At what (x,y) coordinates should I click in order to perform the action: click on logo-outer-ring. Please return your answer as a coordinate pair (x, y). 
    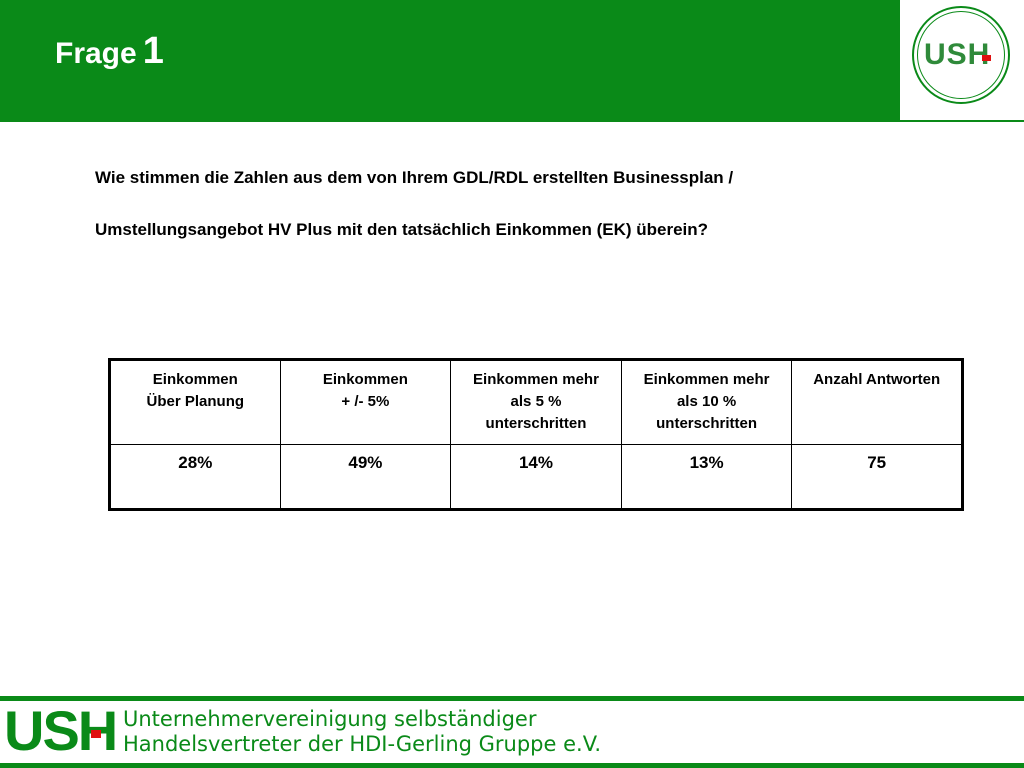
    Looking at the image, I should click on (961, 55).